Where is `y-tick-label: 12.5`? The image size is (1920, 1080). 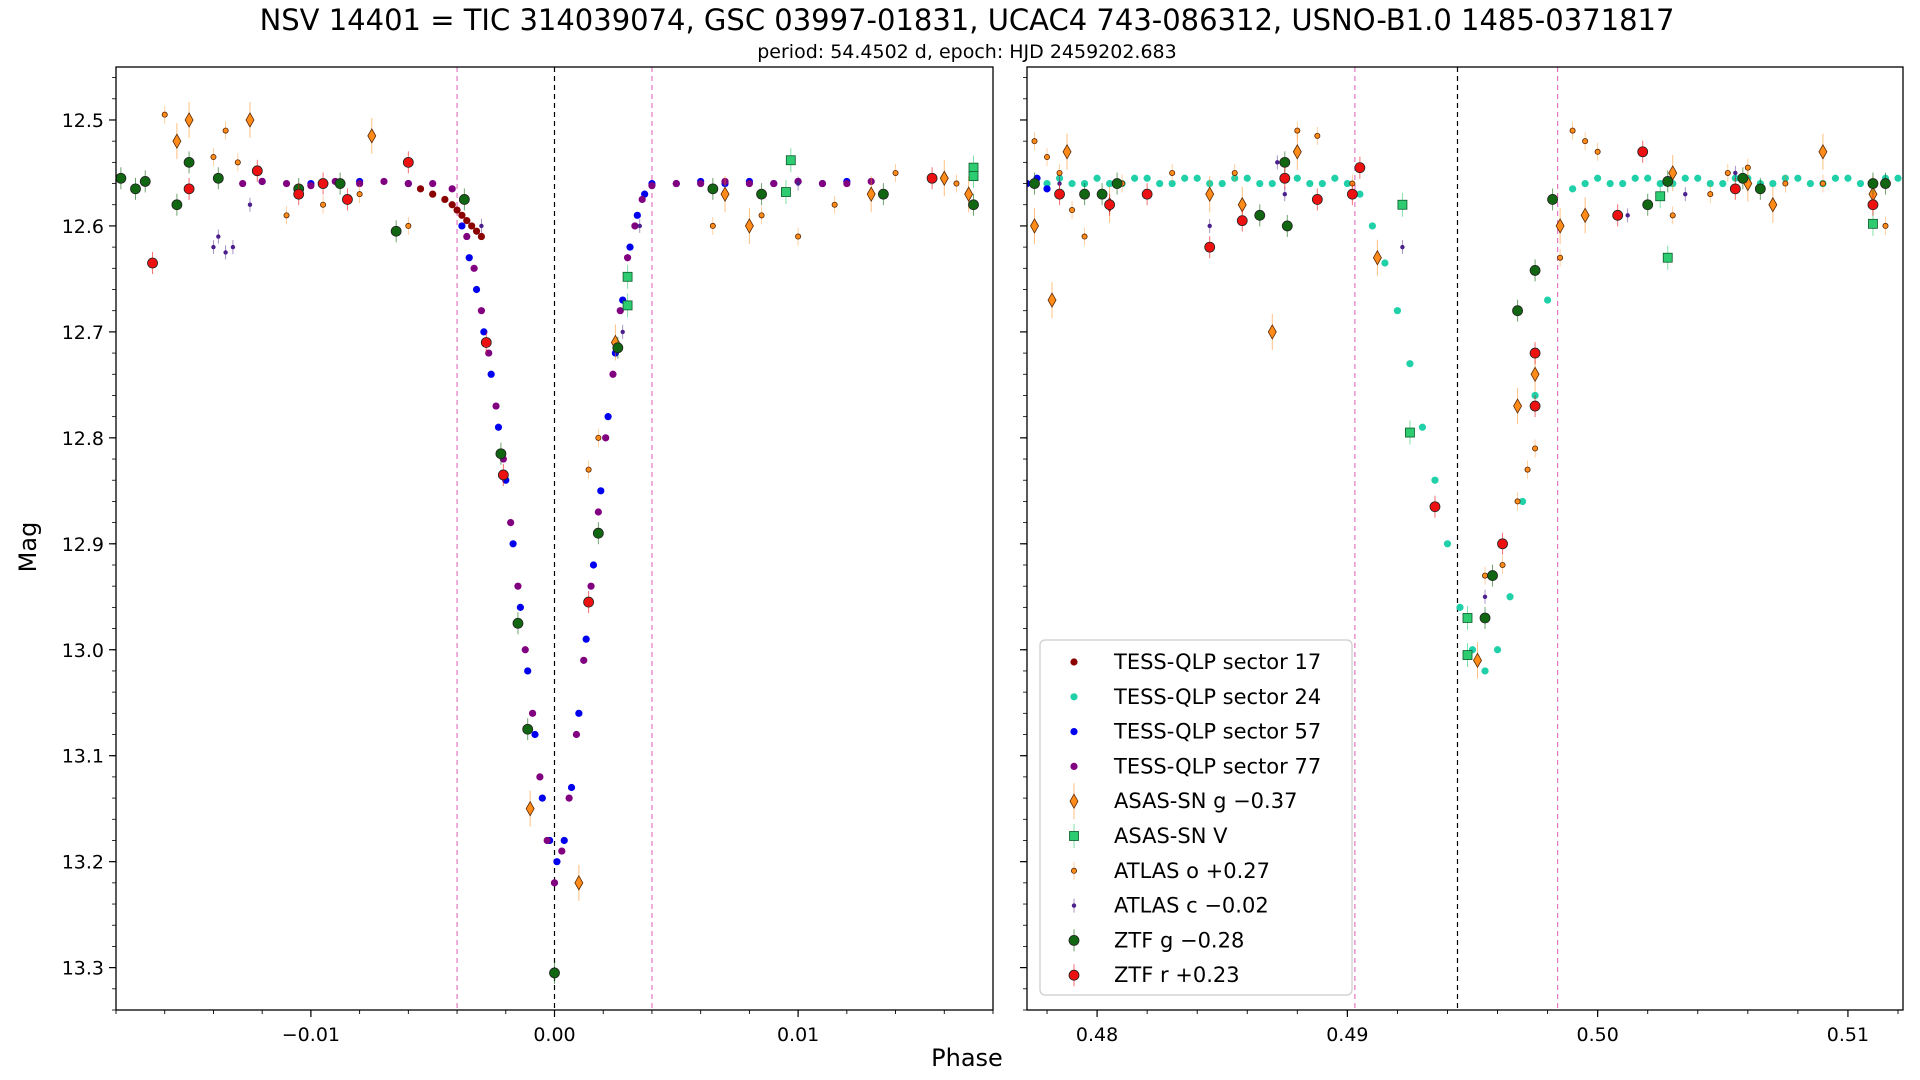 y-tick-label: 12.5 is located at coordinates (83, 121).